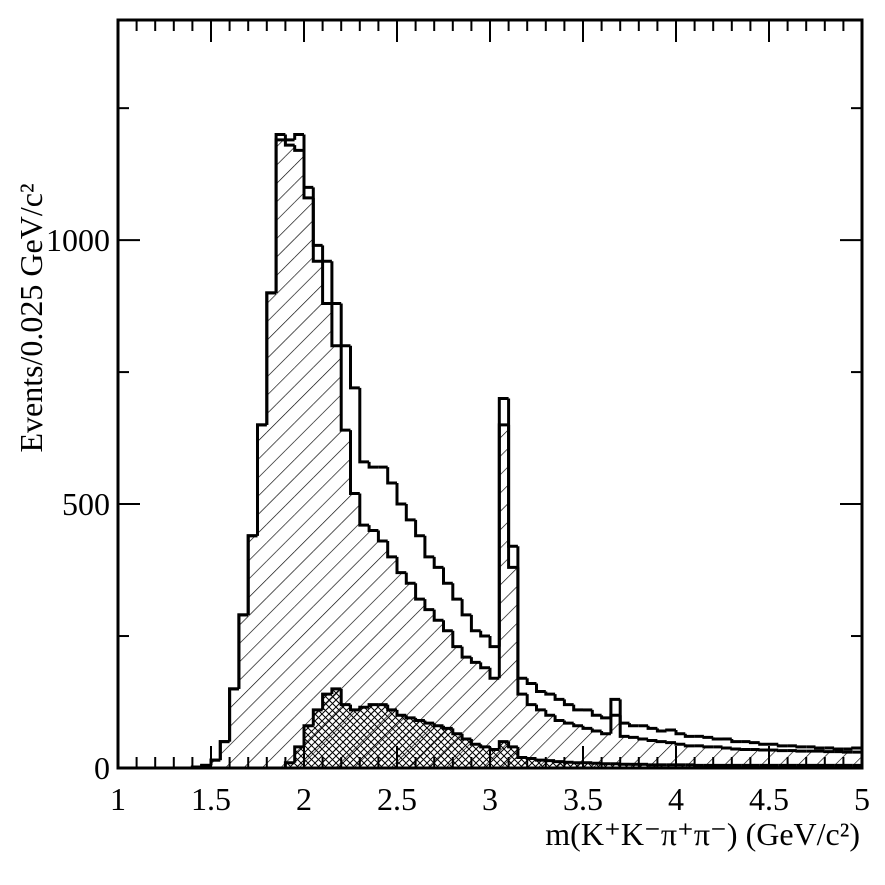 The height and width of the screenshot is (885, 885). Describe the element at coordinates (86, 504) in the screenshot. I see `y-tick-label: 500` at that location.